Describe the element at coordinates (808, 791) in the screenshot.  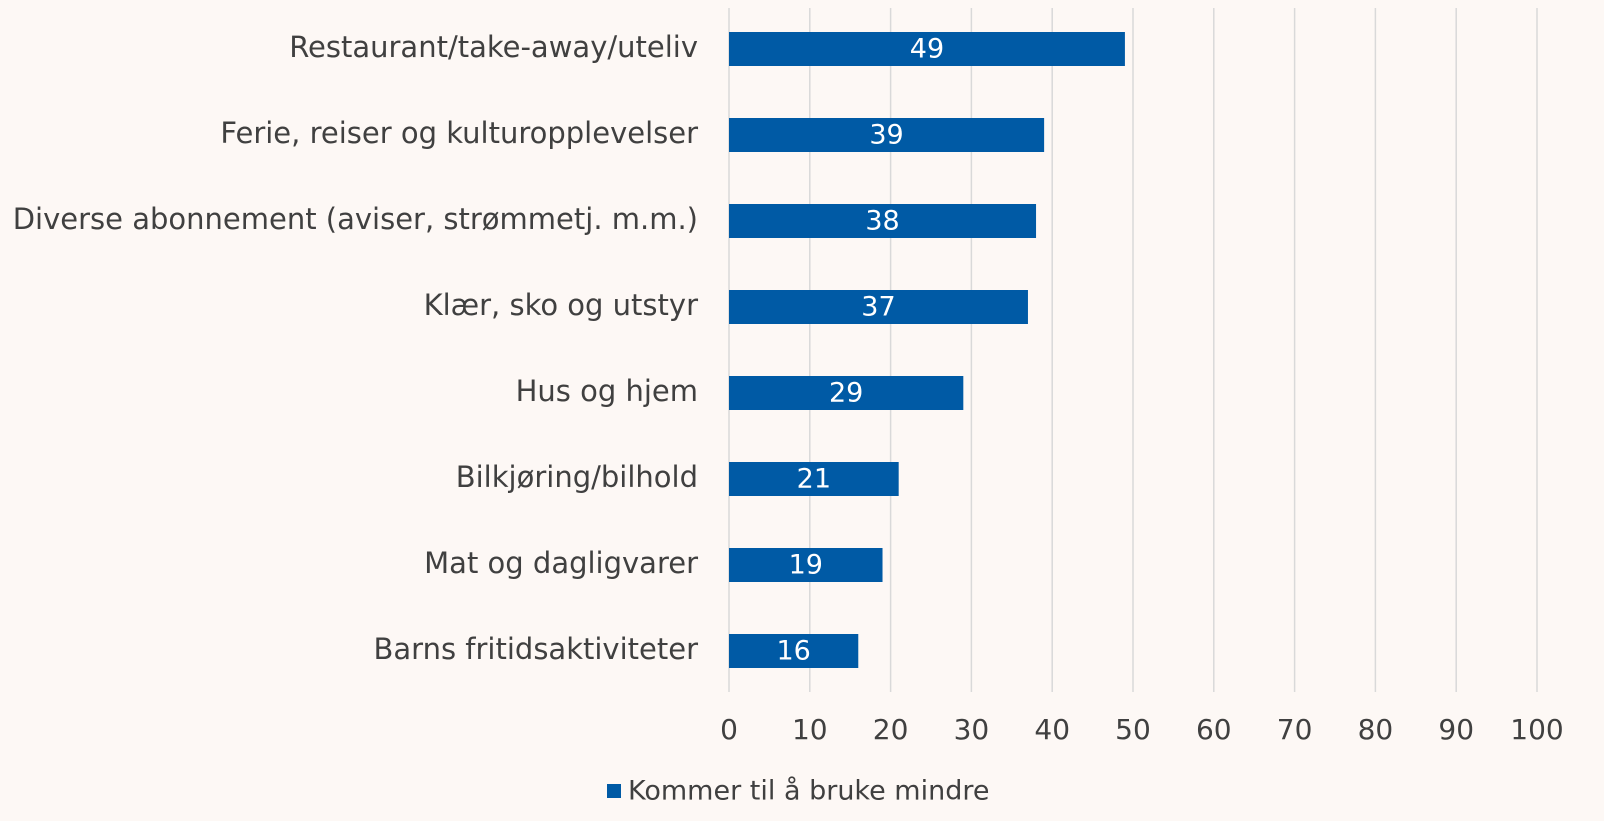
I see `legend-label: Kommer til å bruke mindre` at that location.